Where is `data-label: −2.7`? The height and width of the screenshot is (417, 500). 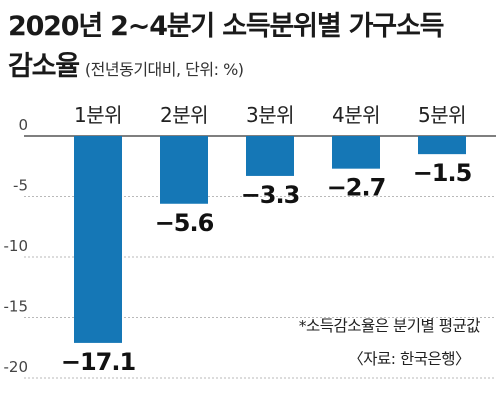
data-label: −2.7 is located at coordinates (356, 188).